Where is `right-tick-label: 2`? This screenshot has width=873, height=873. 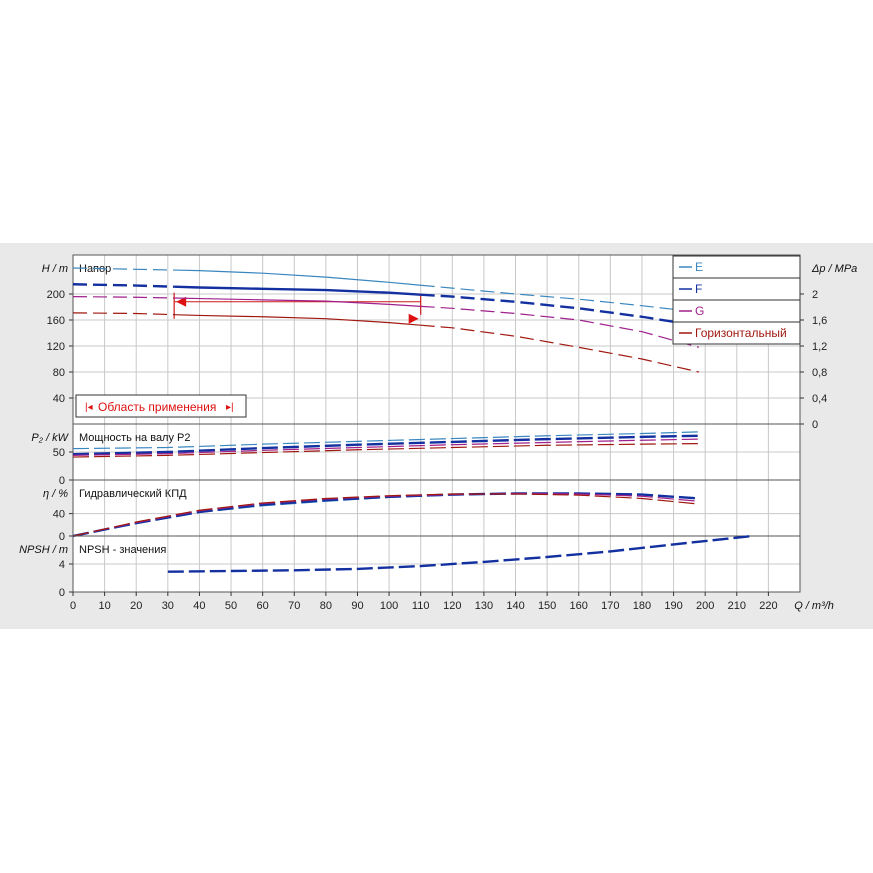 right-tick-label: 2 is located at coordinates (815, 295).